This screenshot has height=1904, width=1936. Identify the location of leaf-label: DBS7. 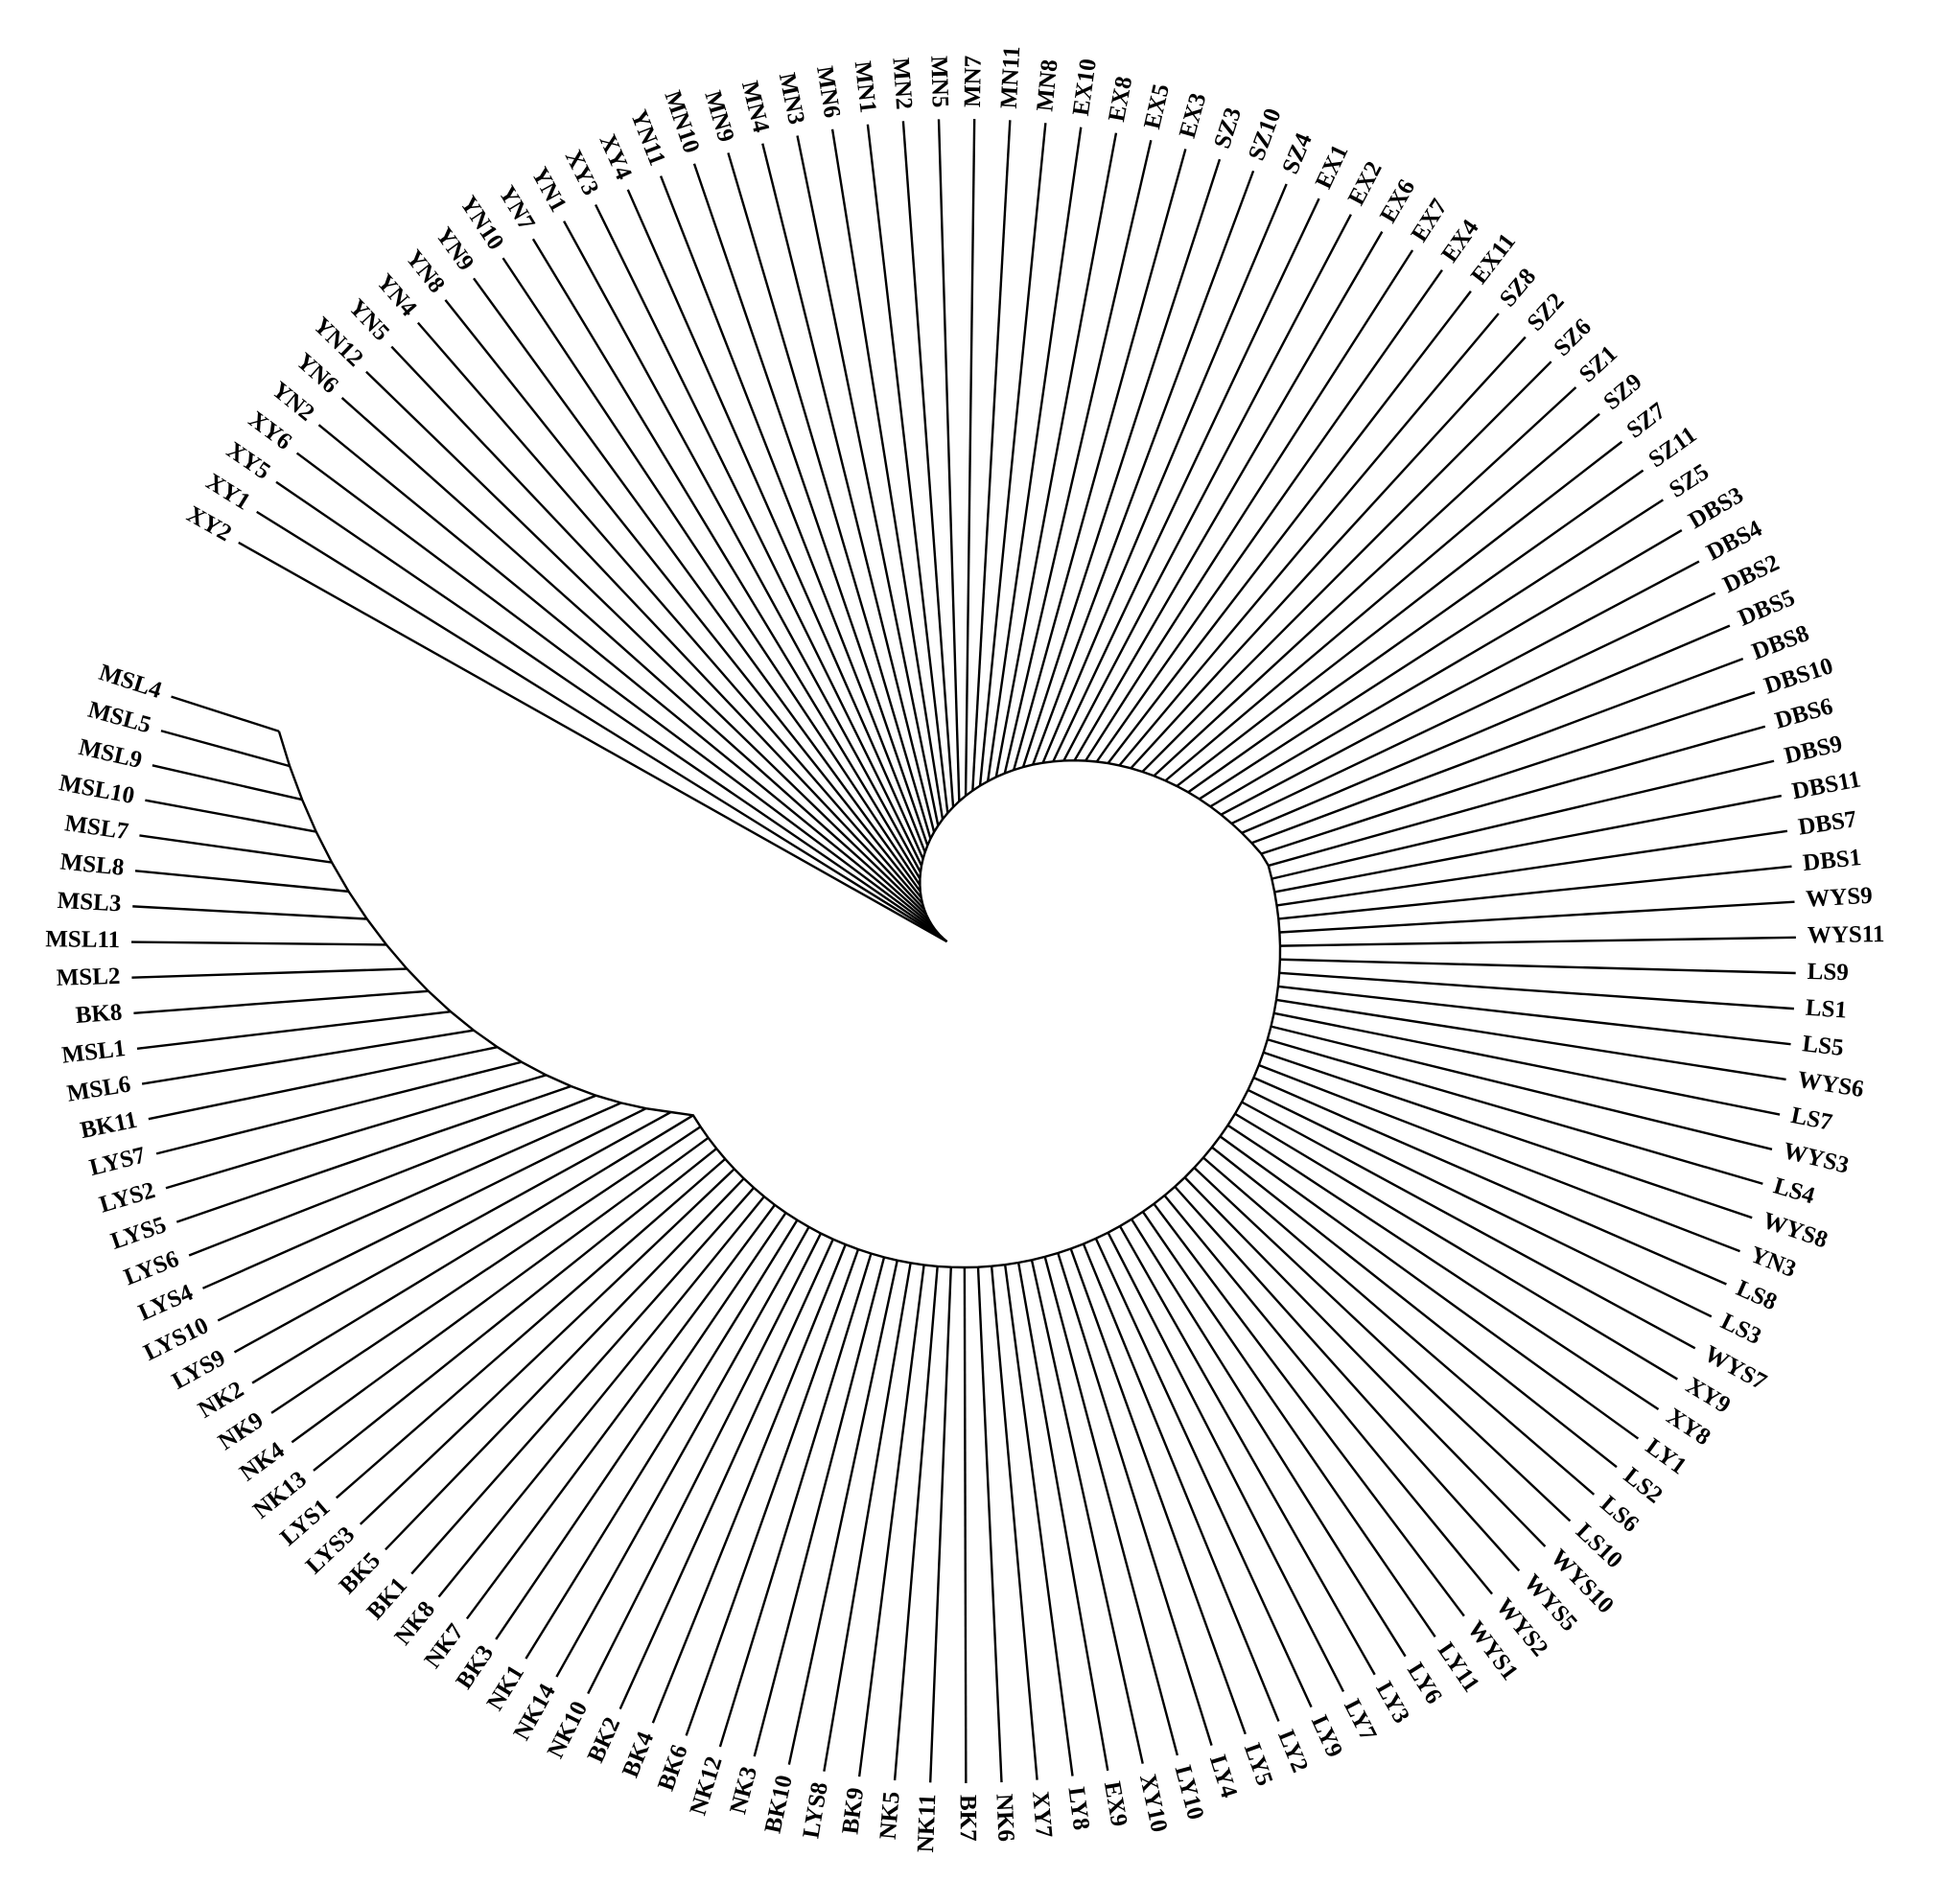
(1827, 824).